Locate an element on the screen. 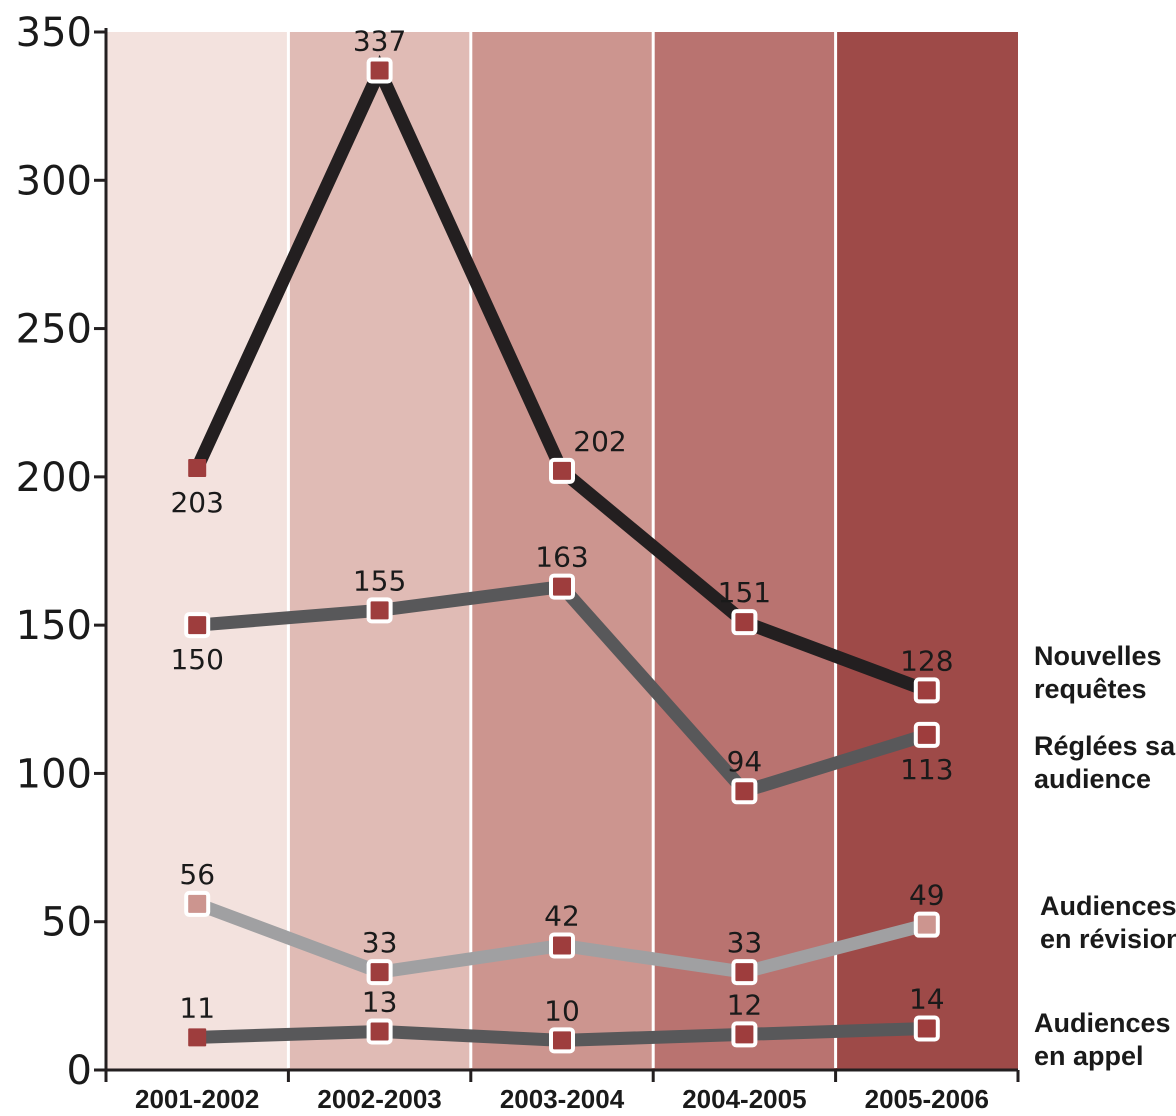  data-label-s2-0: 56 is located at coordinates (197, 874).